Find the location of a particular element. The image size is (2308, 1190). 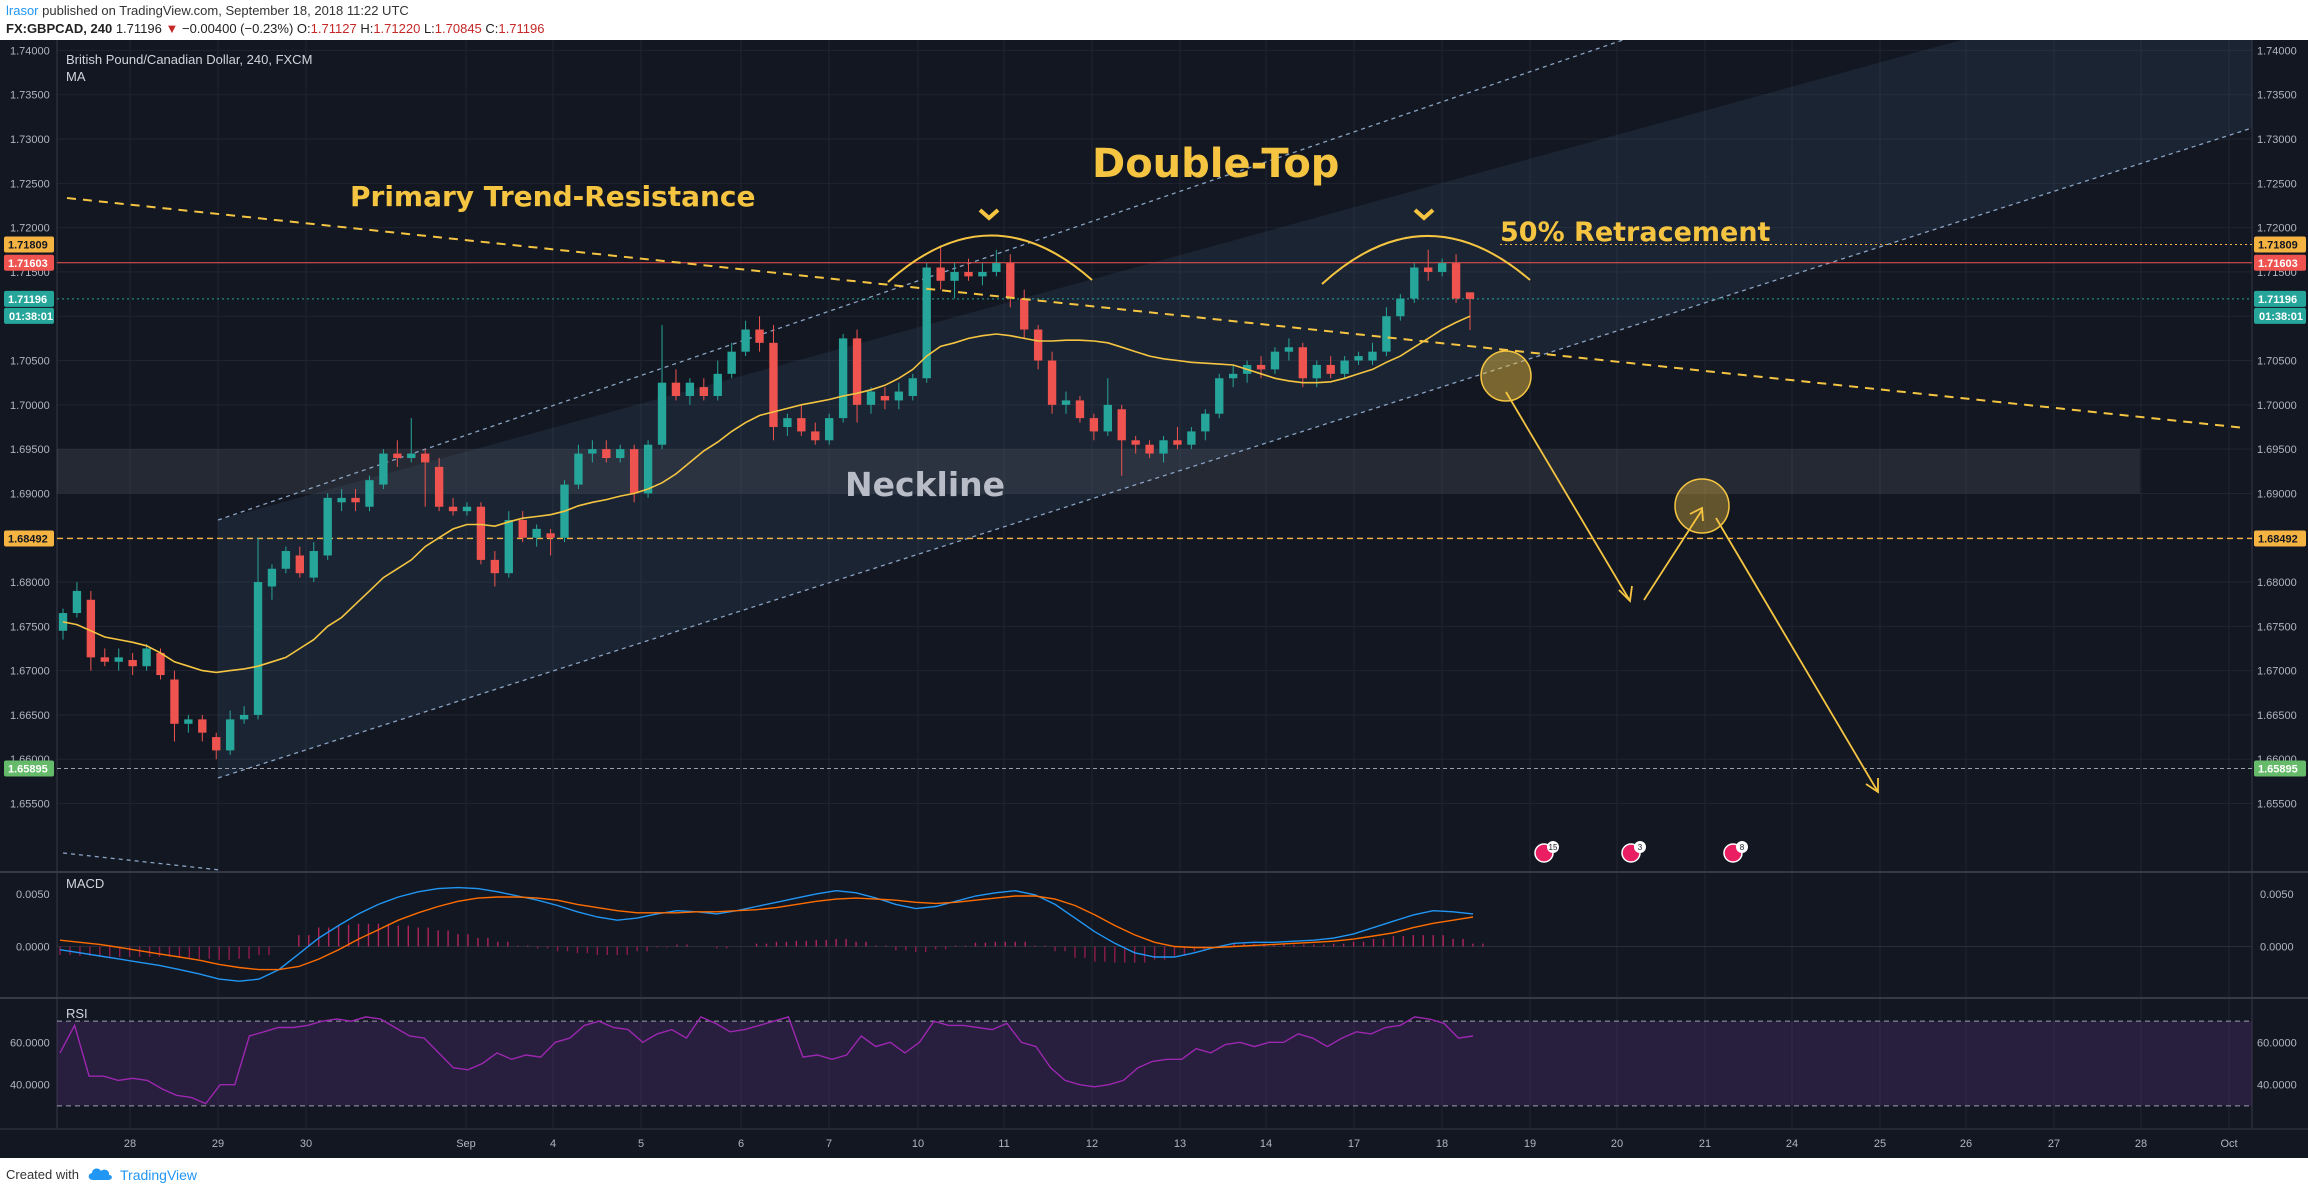

price-tag-right: 1.65895 is located at coordinates (2278, 770).